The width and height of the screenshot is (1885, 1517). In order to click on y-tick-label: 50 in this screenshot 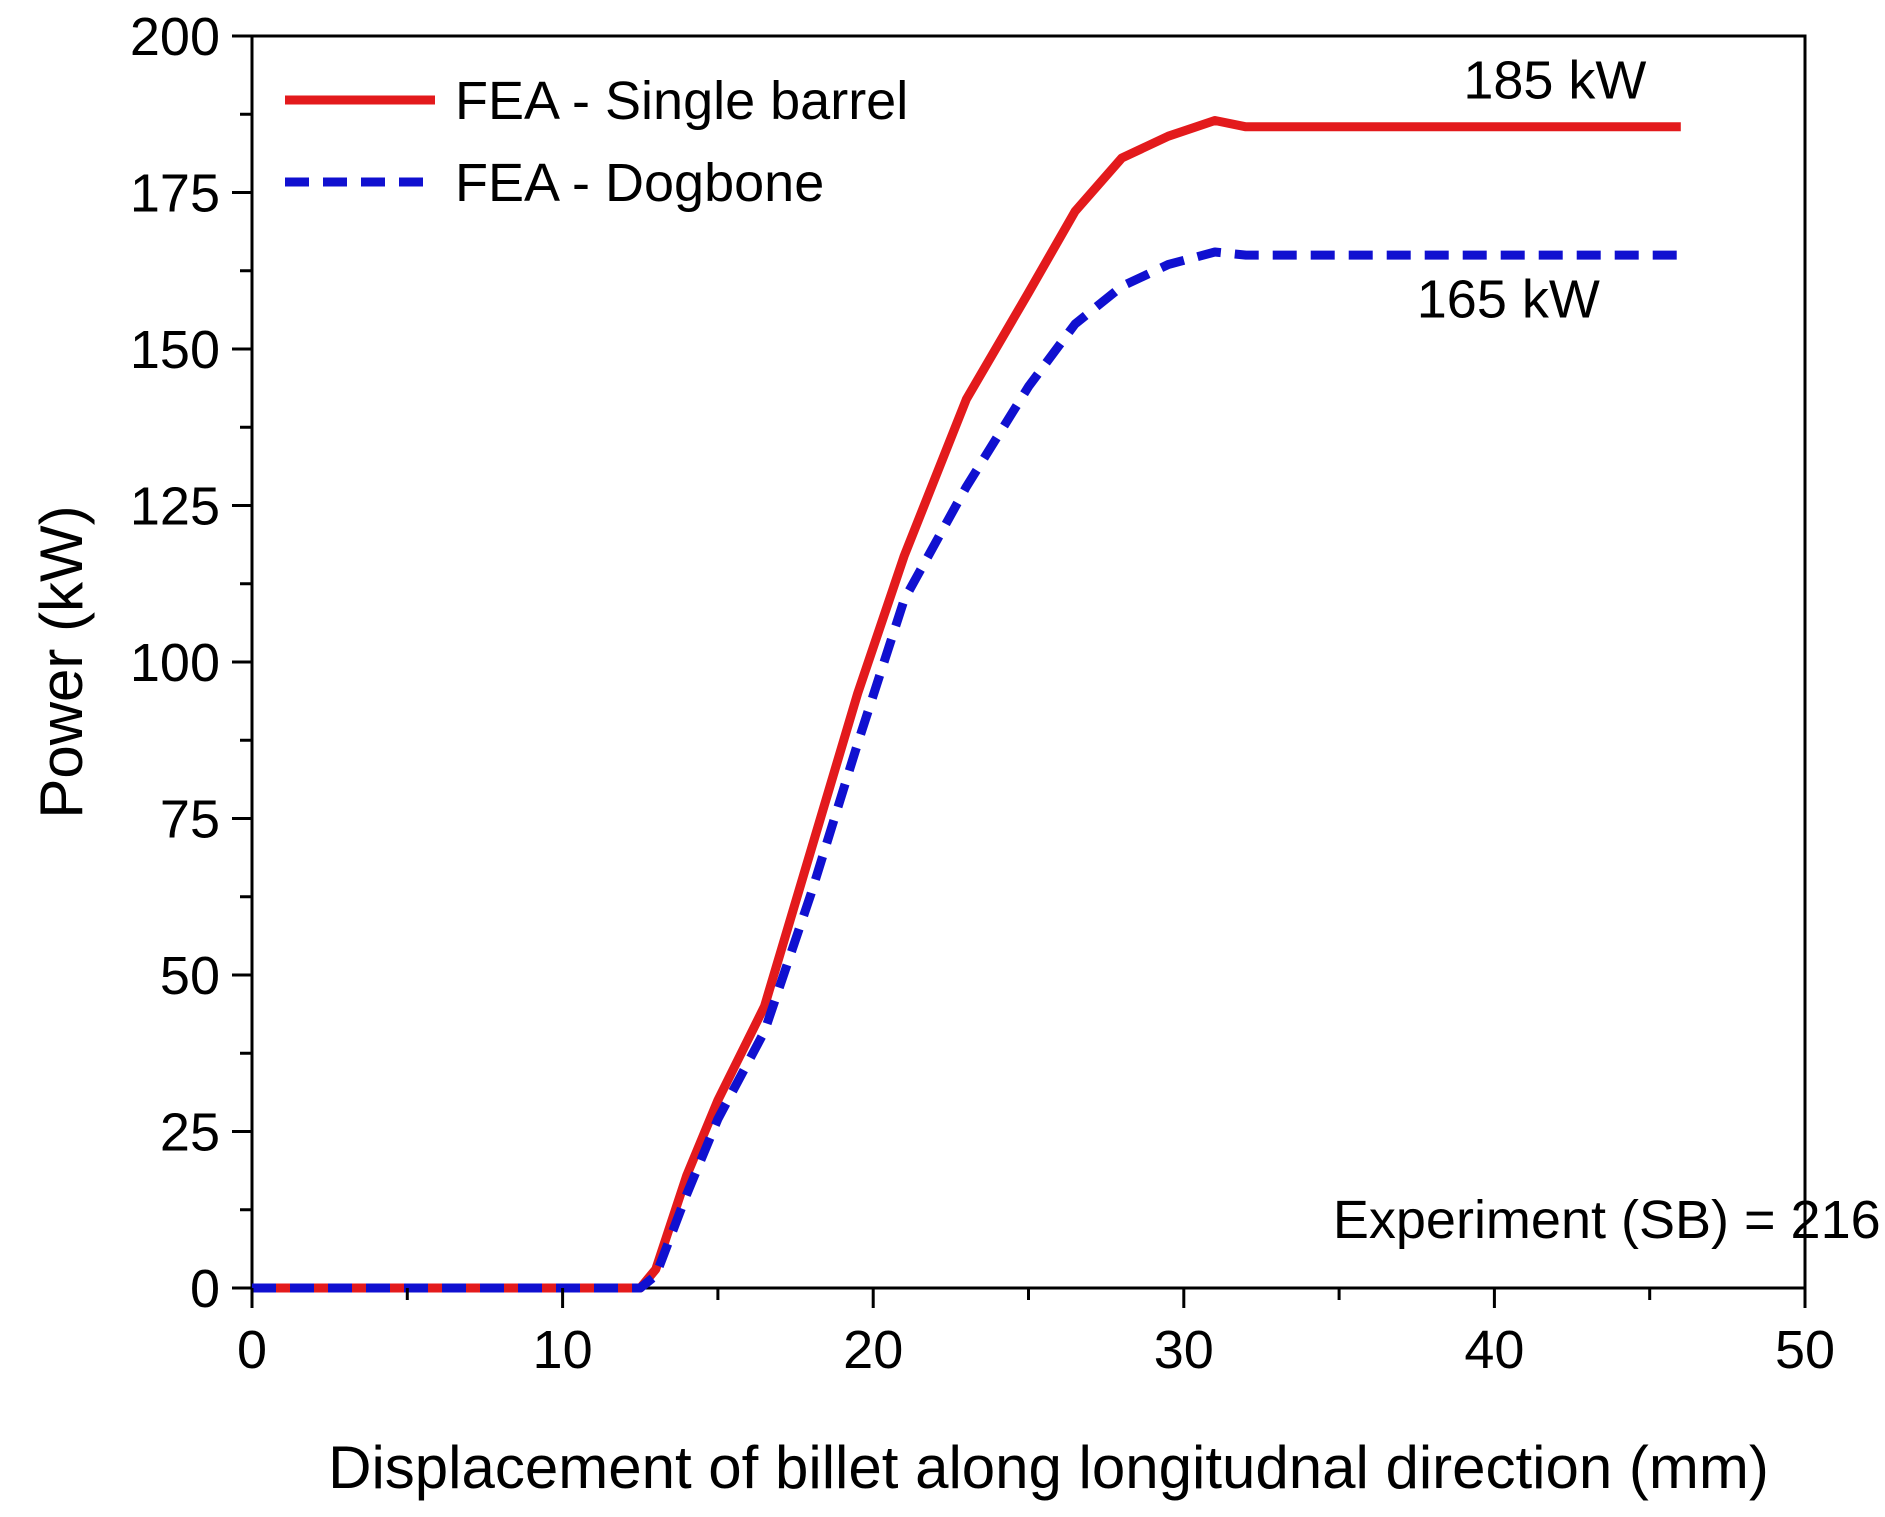, I will do `click(190, 976)`.